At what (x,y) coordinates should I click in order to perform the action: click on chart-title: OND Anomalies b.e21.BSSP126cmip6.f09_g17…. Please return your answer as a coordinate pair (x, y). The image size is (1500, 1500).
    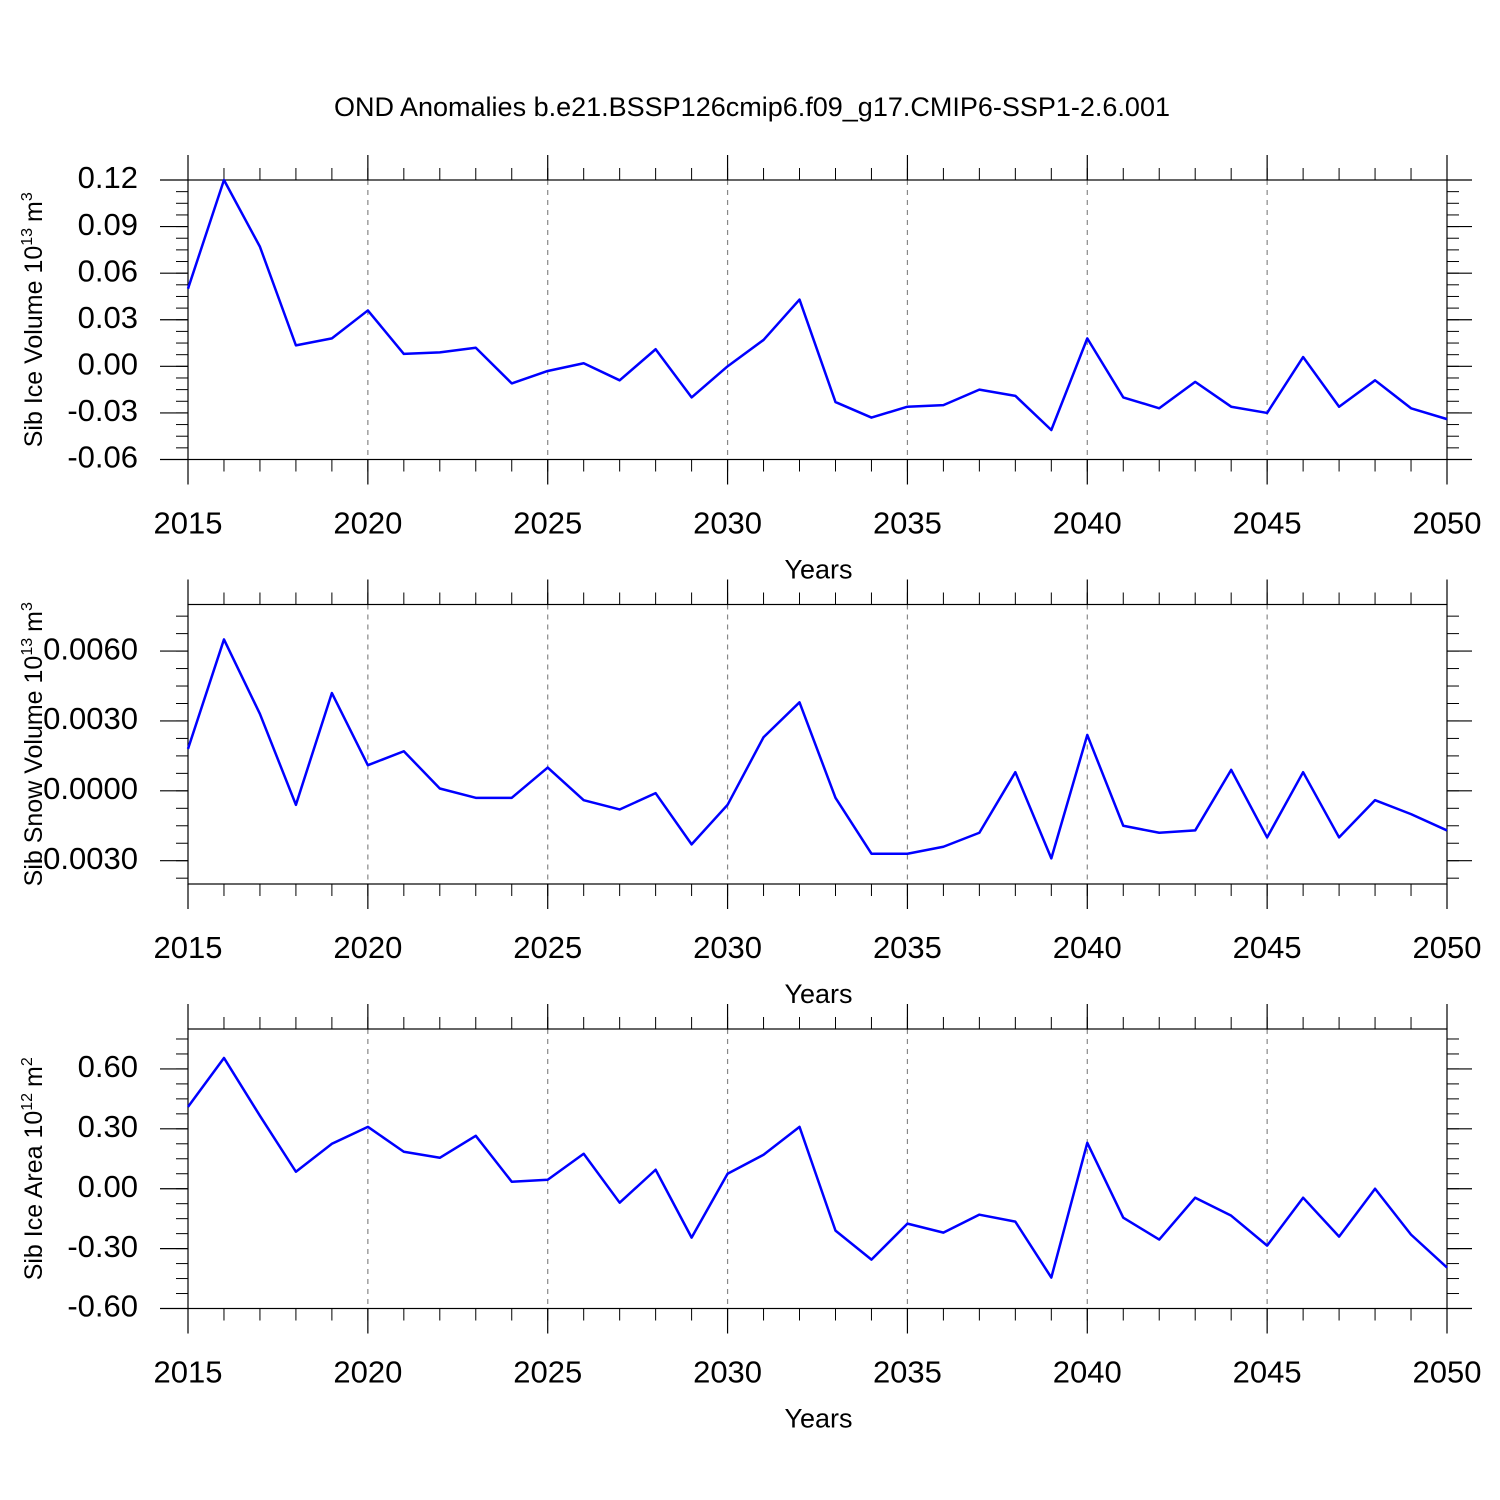
    Looking at the image, I should click on (752, 107).